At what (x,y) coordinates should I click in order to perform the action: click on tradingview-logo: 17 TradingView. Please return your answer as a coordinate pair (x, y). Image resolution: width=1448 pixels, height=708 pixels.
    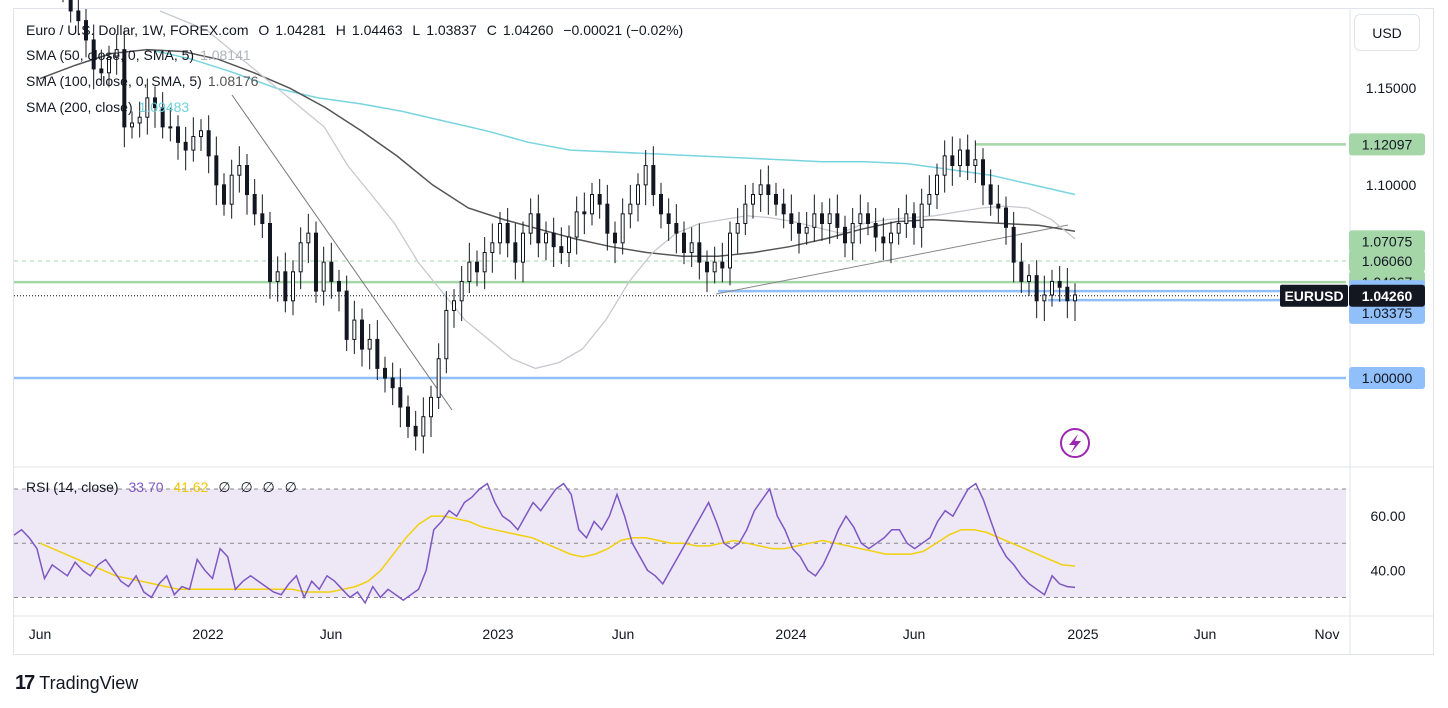
    Looking at the image, I should click on (76, 683).